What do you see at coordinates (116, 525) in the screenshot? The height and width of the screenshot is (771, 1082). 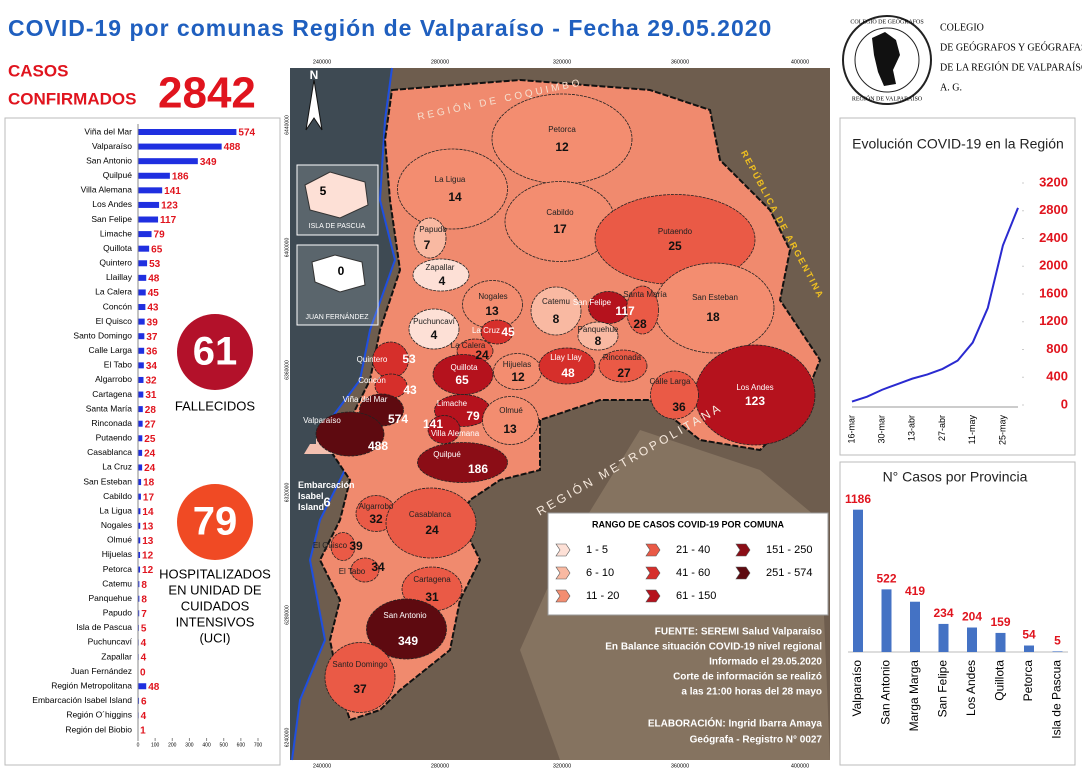 I see `y-tick-label: Nogales` at bounding box center [116, 525].